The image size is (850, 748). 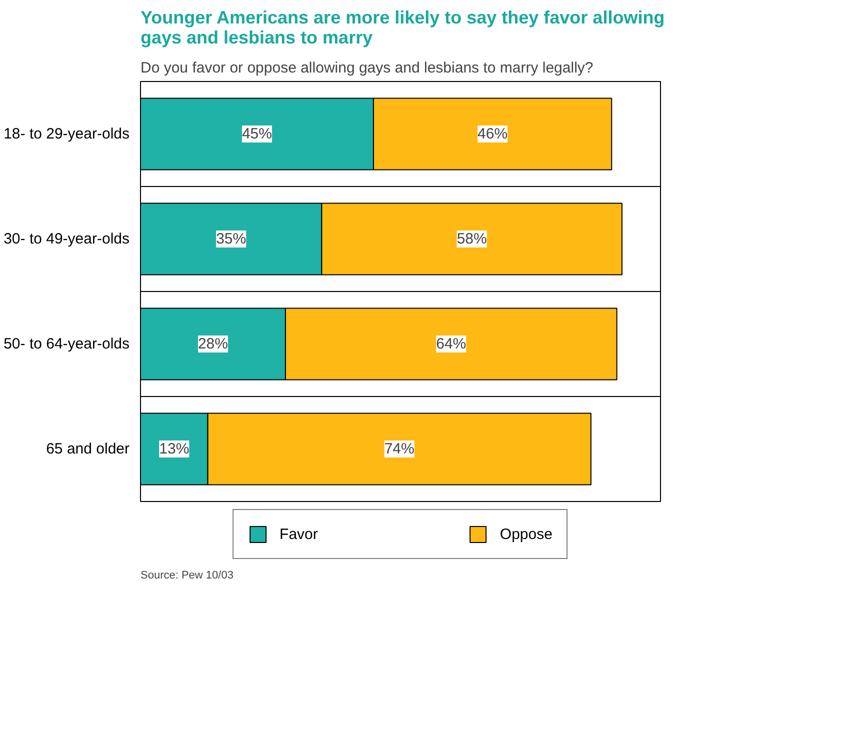 What do you see at coordinates (299, 534) in the screenshot?
I see `legend-label: Favor` at bounding box center [299, 534].